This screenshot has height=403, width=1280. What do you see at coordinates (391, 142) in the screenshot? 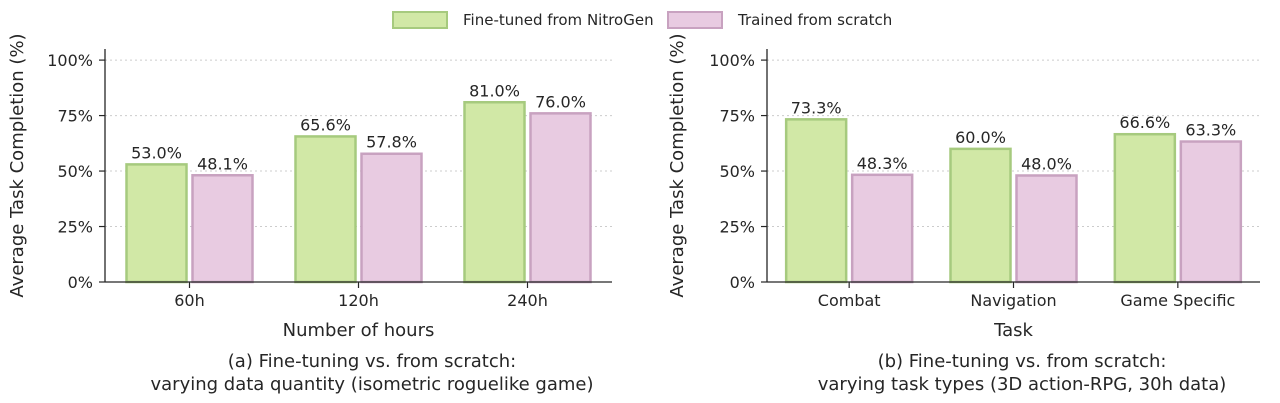
I see `data-label: 57.8%` at bounding box center [391, 142].